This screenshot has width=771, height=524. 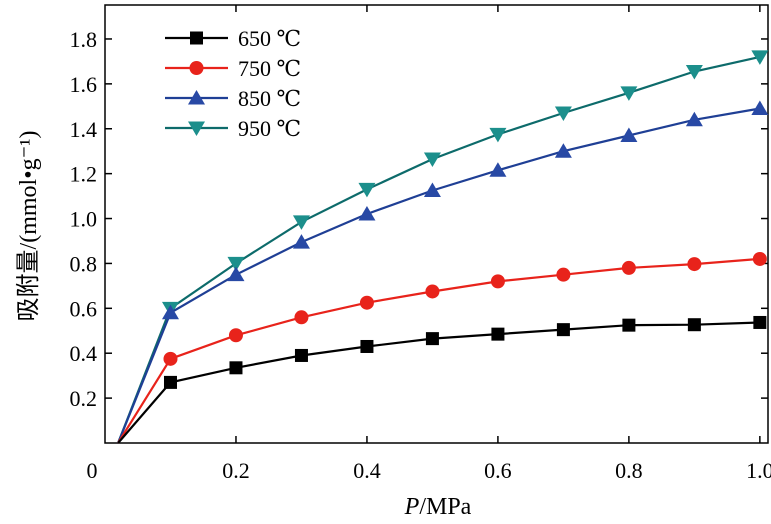 I want to click on x-tick-label: 0, so click(x=92, y=470).